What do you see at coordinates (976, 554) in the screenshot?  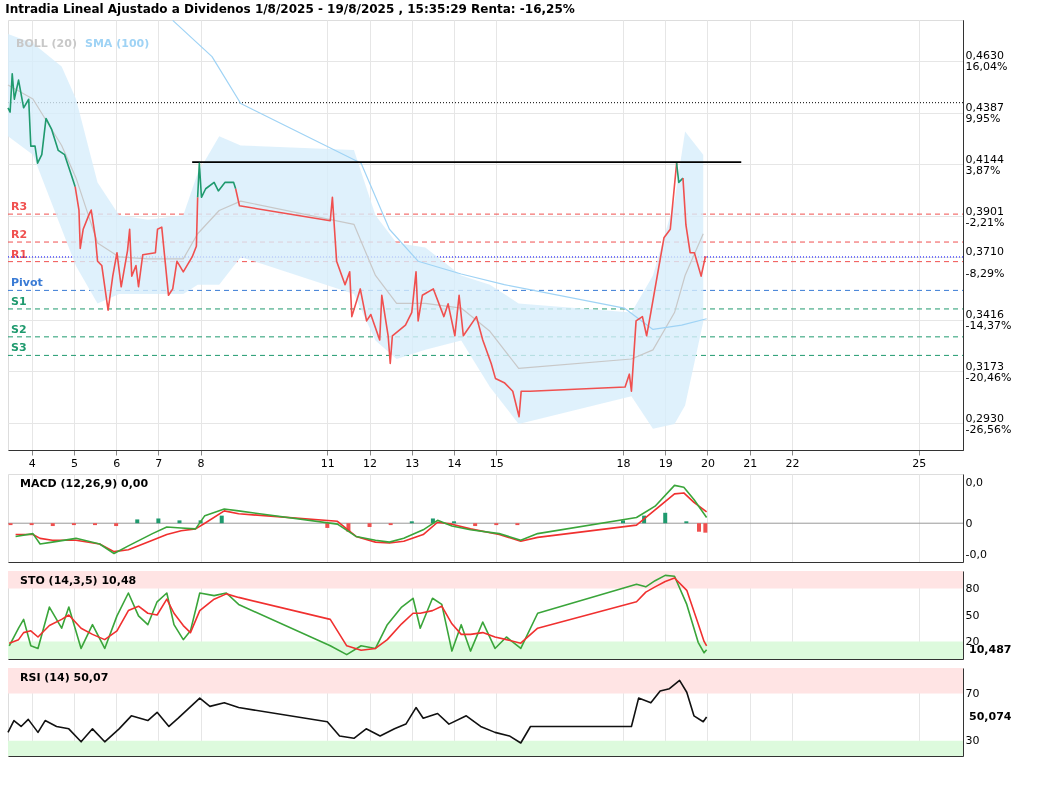 I see `y-tick-label: -0,0` at bounding box center [976, 554].